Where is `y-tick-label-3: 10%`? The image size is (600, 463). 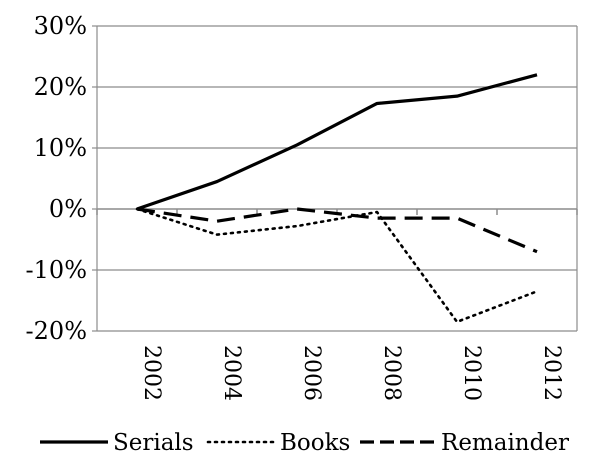
y-tick-label-3: 10% is located at coordinates (60, 148).